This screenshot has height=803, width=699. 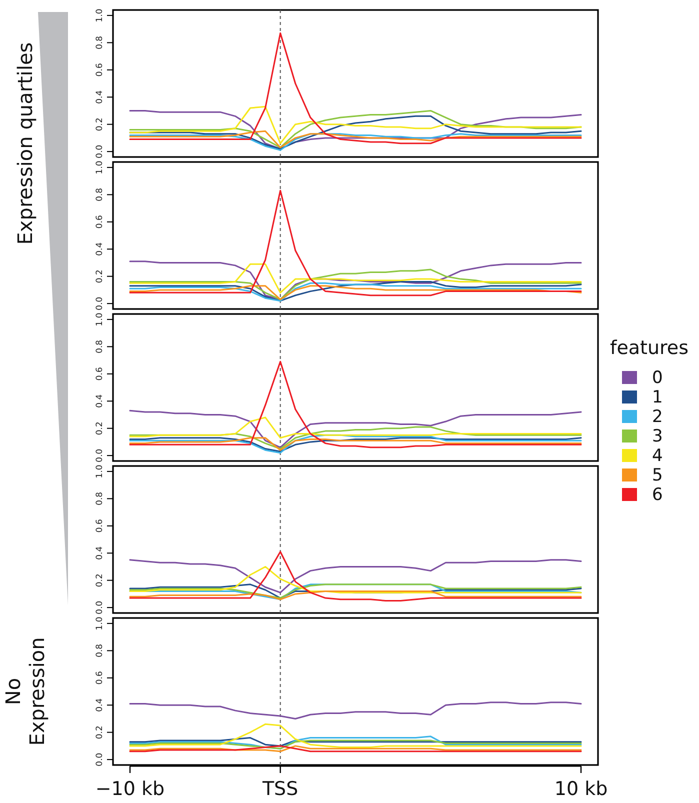 I want to click on x-tick-label: −10 kb, so click(x=130, y=789).